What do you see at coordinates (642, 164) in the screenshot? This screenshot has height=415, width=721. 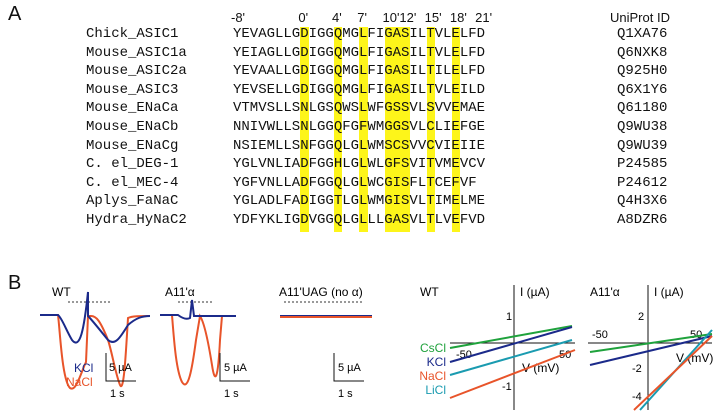 I see `uniprot-id: P24585` at bounding box center [642, 164].